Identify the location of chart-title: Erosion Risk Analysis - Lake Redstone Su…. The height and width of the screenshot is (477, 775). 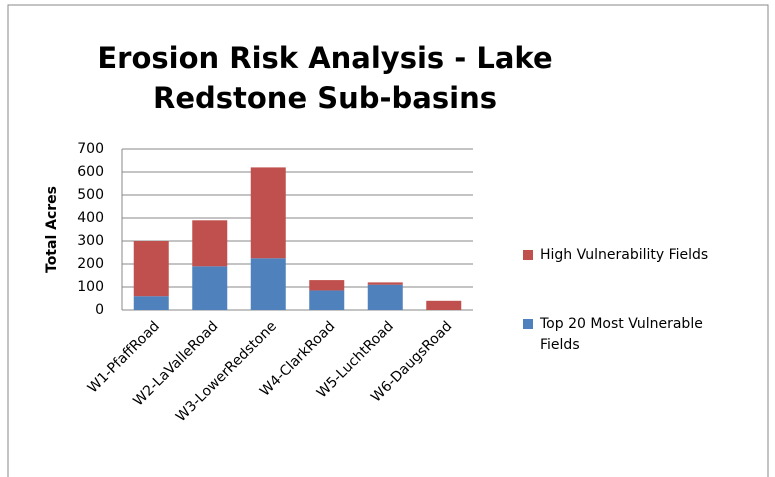
(325, 78).